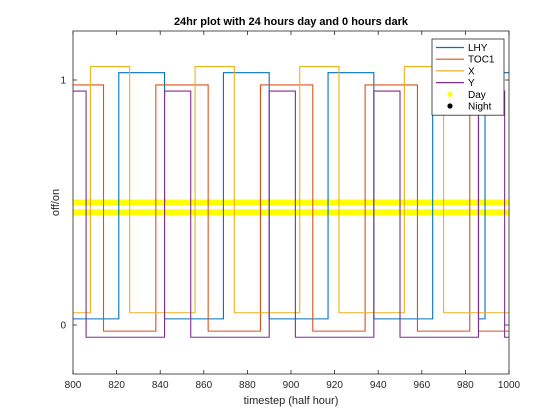  Describe the element at coordinates (56, 202) in the screenshot. I see `y-axis-label: off/on` at that location.